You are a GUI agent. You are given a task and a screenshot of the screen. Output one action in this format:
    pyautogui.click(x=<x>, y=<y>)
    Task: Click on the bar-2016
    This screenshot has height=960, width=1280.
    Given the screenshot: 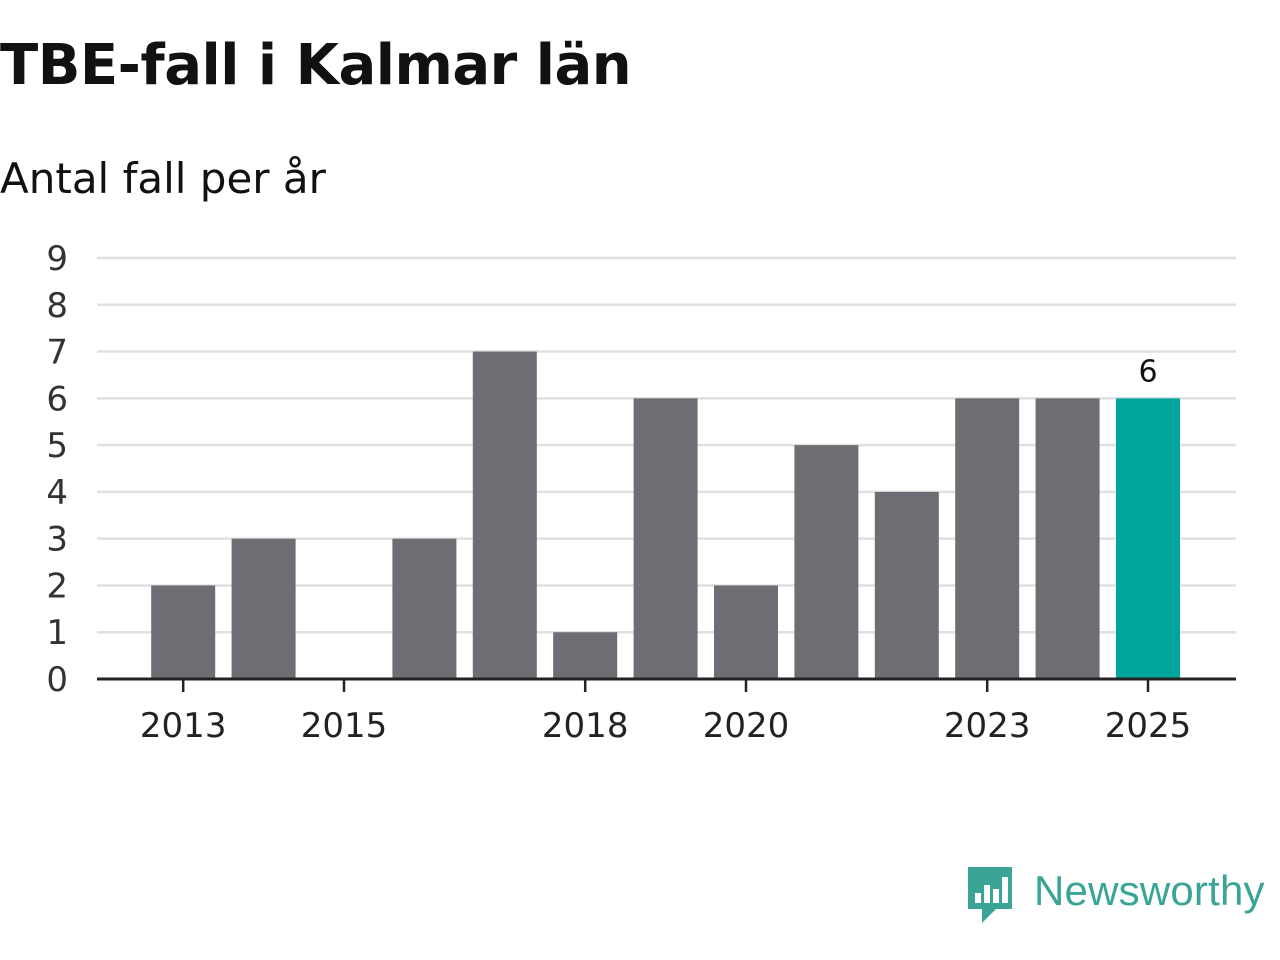 What is the action you would take?
    pyautogui.click(x=424, y=608)
    